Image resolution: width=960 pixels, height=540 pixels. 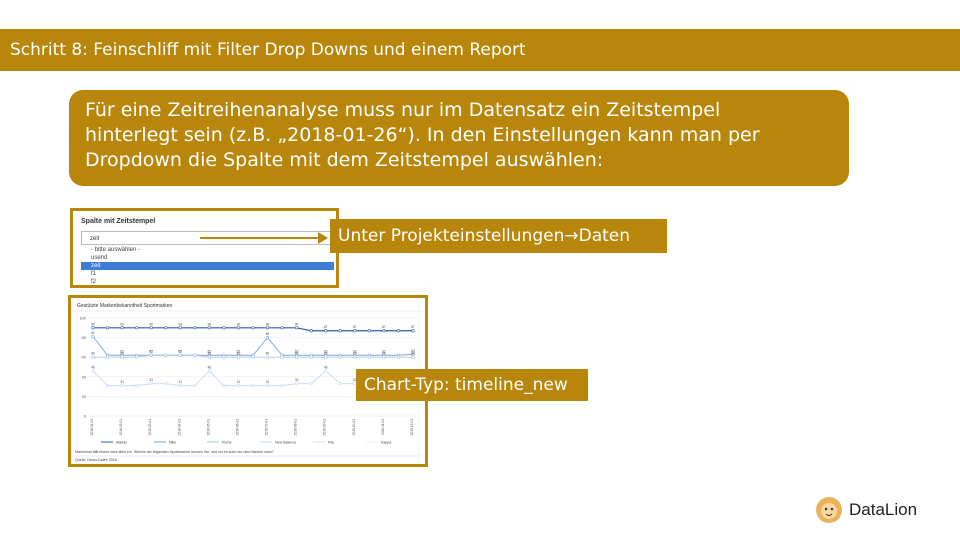 What do you see at coordinates (85, 416) in the screenshot?
I see `y-tick-label-0: 0` at bounding box center [85, 416].